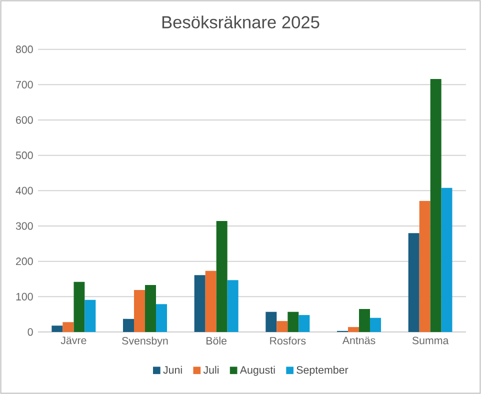 This screenshot has width=481, height=394. I want to click on y-tick-label: 200, so click(24, 262).